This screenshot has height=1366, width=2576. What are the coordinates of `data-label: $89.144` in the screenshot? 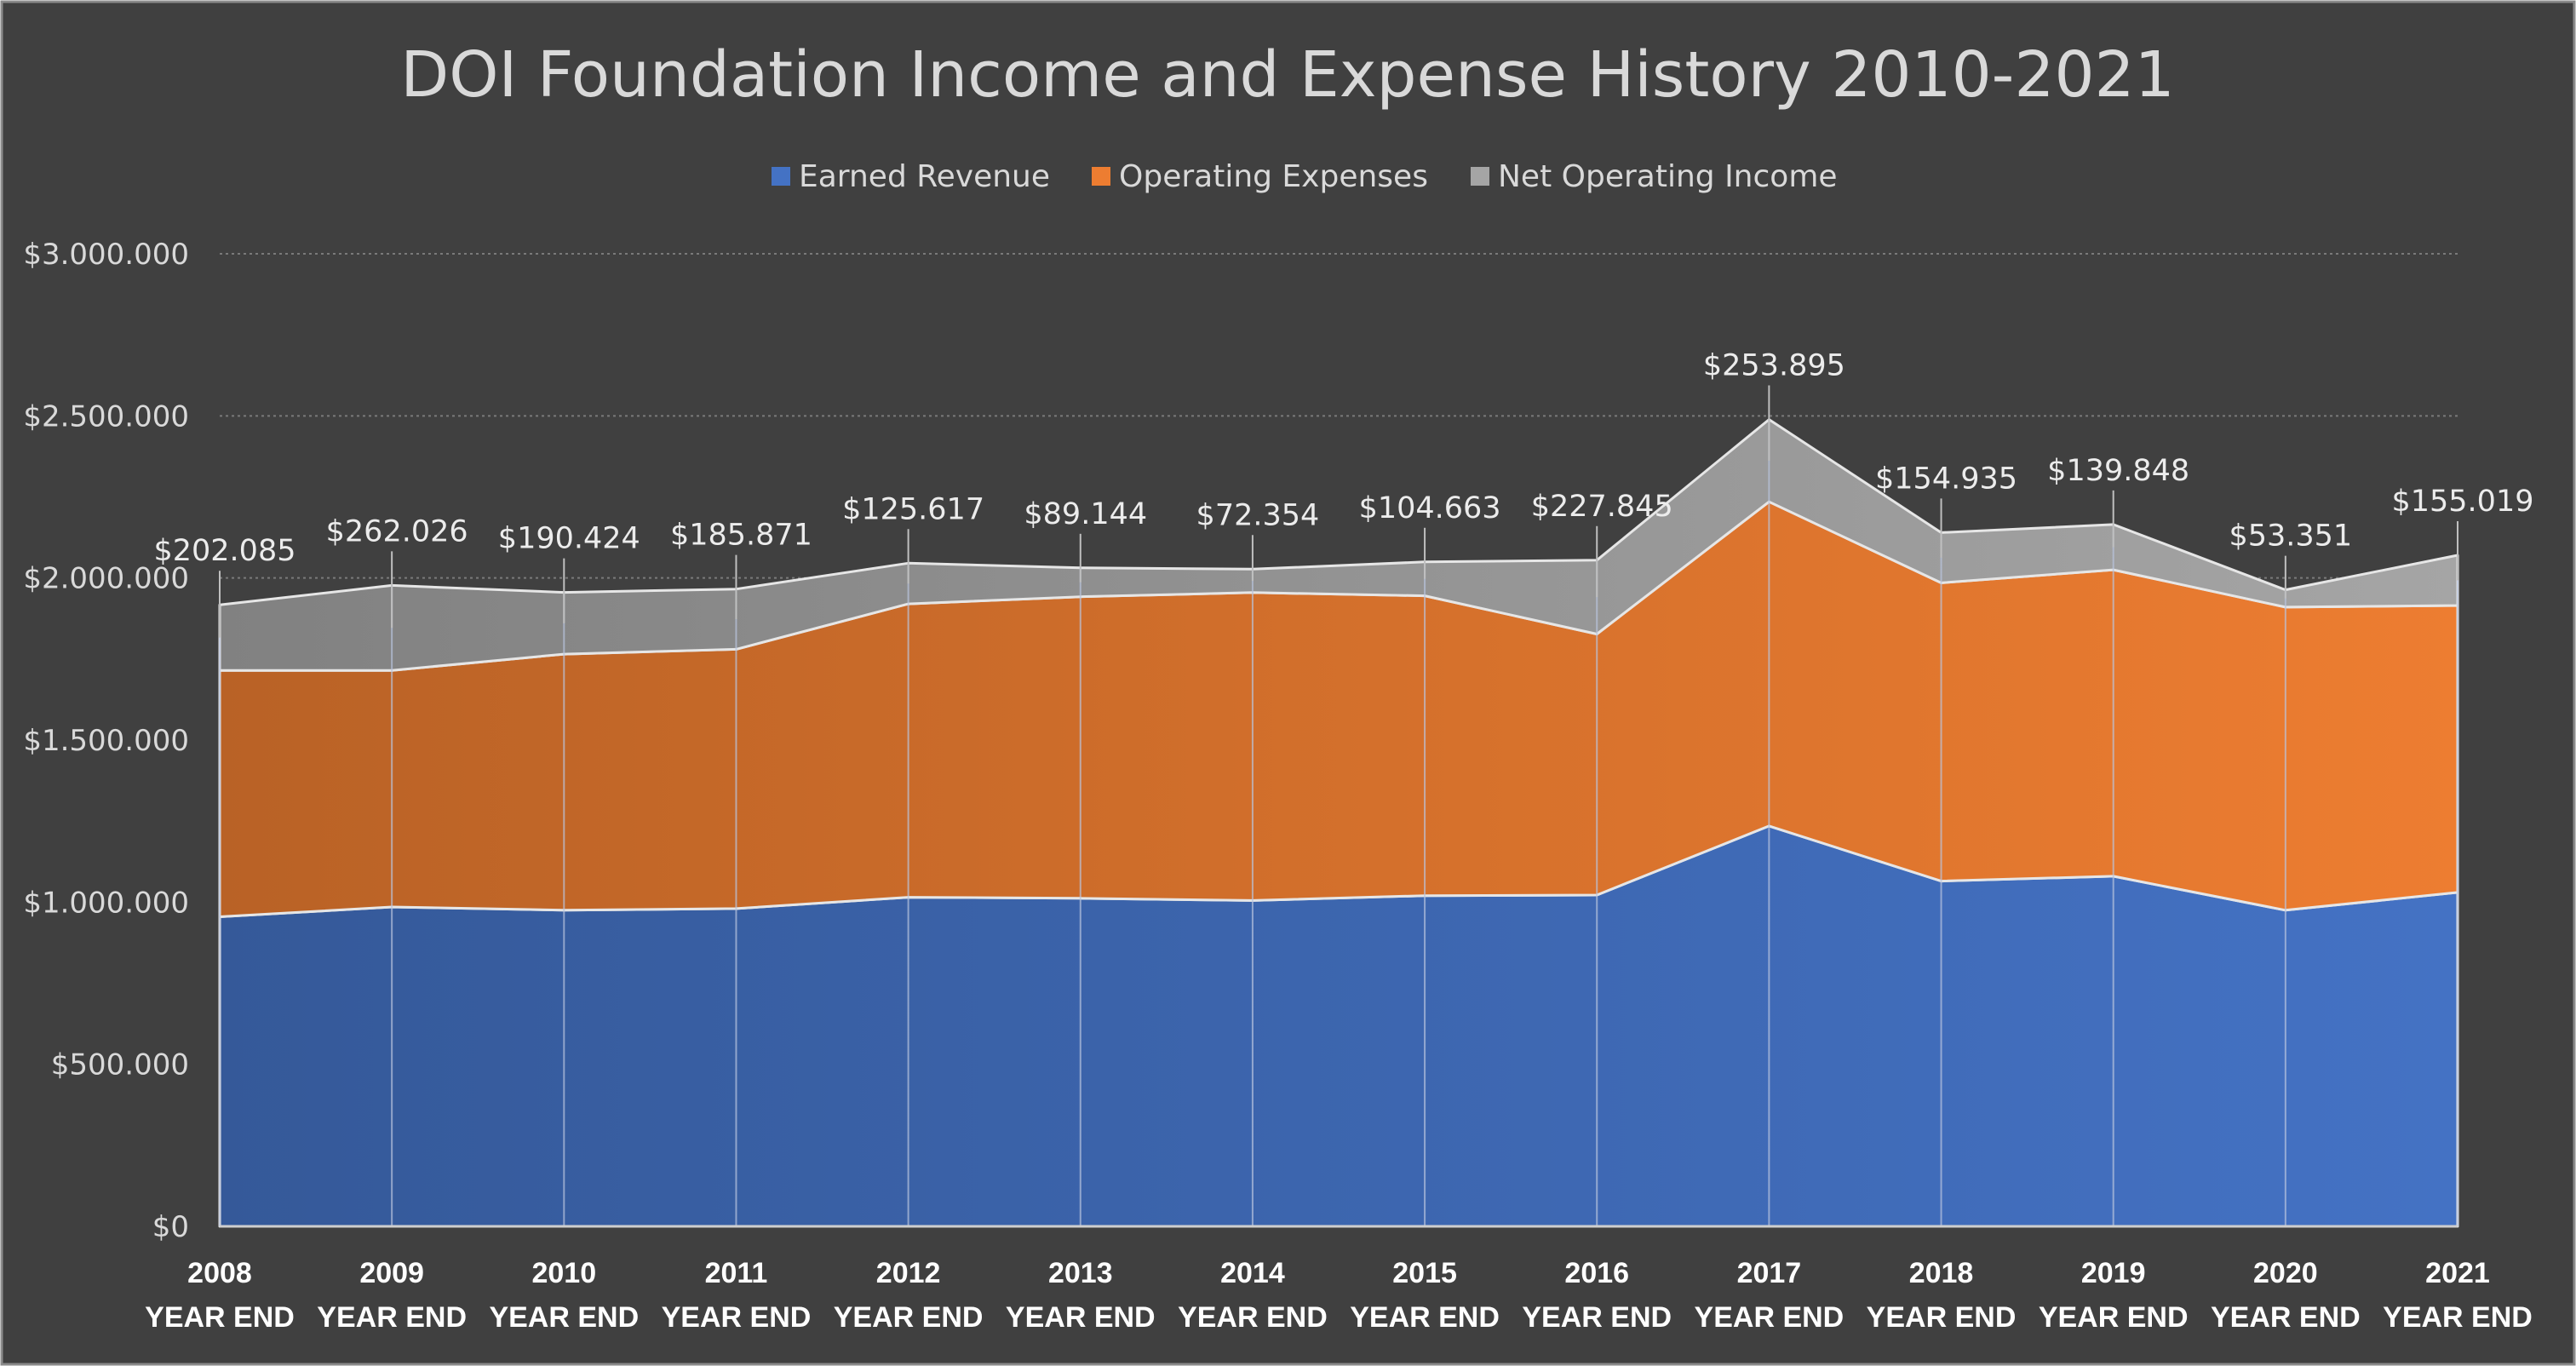 It's located at (1085, 514).